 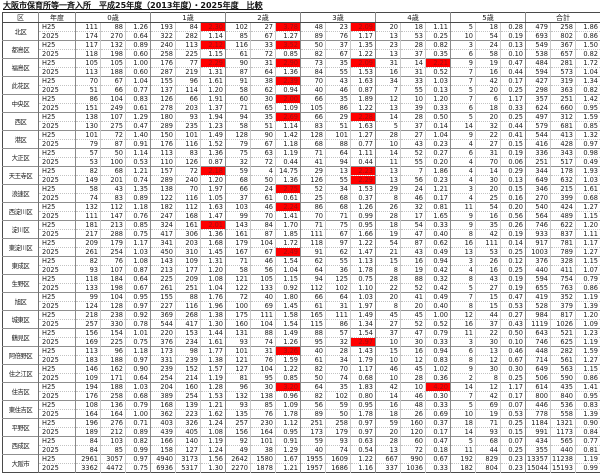 What do you see at coordinates (463, 333) in the screenshot?
I see `count-cell: 11` at bounding box center [463, 333].